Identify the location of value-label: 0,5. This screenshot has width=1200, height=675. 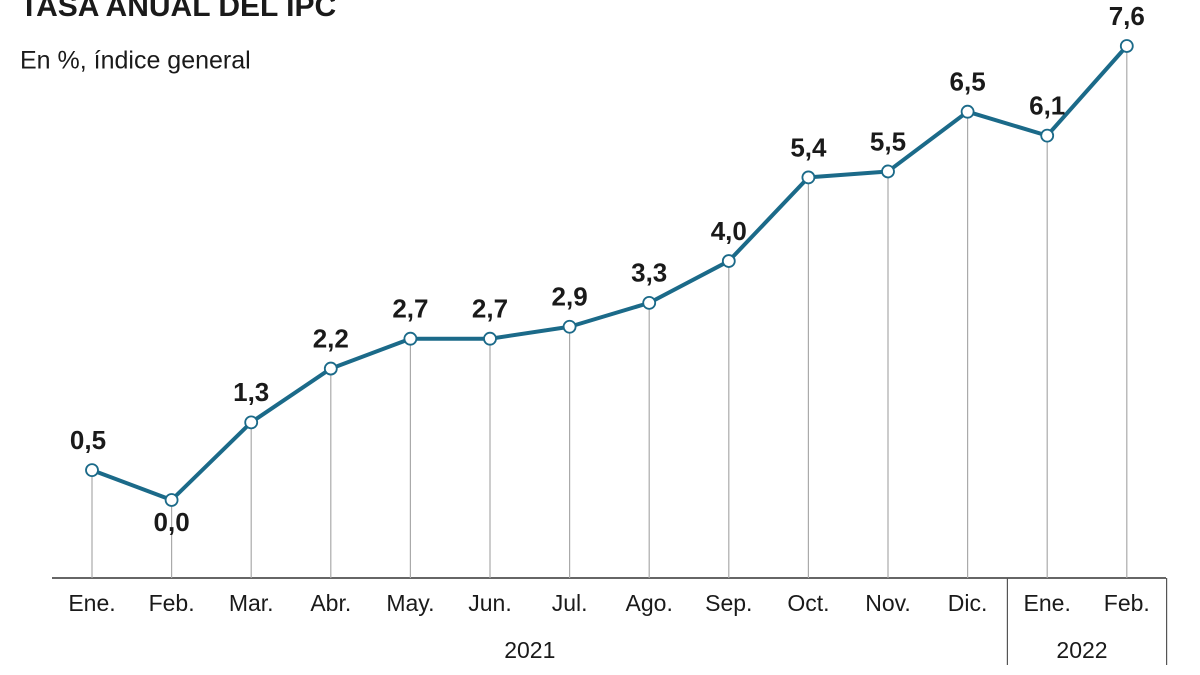
(88, 440).